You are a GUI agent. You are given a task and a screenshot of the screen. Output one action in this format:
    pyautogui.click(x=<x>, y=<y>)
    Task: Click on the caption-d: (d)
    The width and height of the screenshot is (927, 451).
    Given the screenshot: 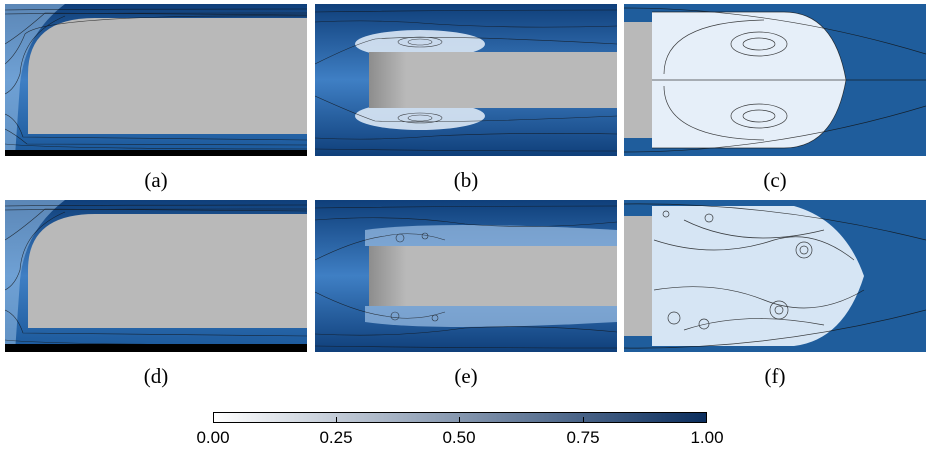 What is the action you would take?
    pyautogui.click(x=156, y=376)
    